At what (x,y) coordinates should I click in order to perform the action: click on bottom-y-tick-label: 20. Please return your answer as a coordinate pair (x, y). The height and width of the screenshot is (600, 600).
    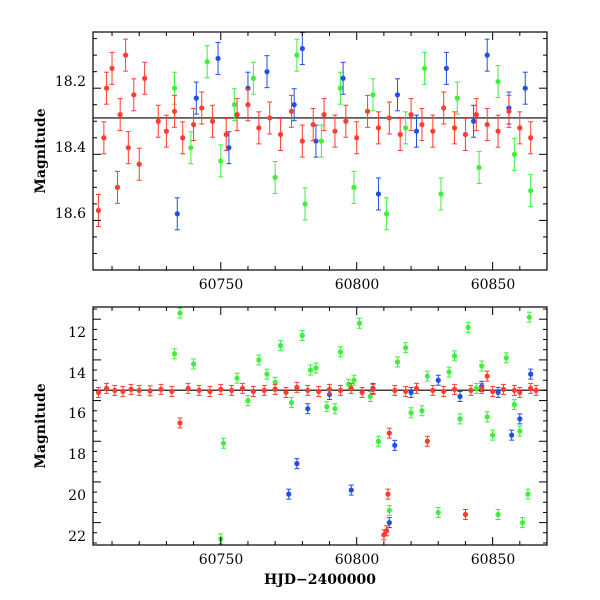
    Looking at the image, I should click on (77, 496).